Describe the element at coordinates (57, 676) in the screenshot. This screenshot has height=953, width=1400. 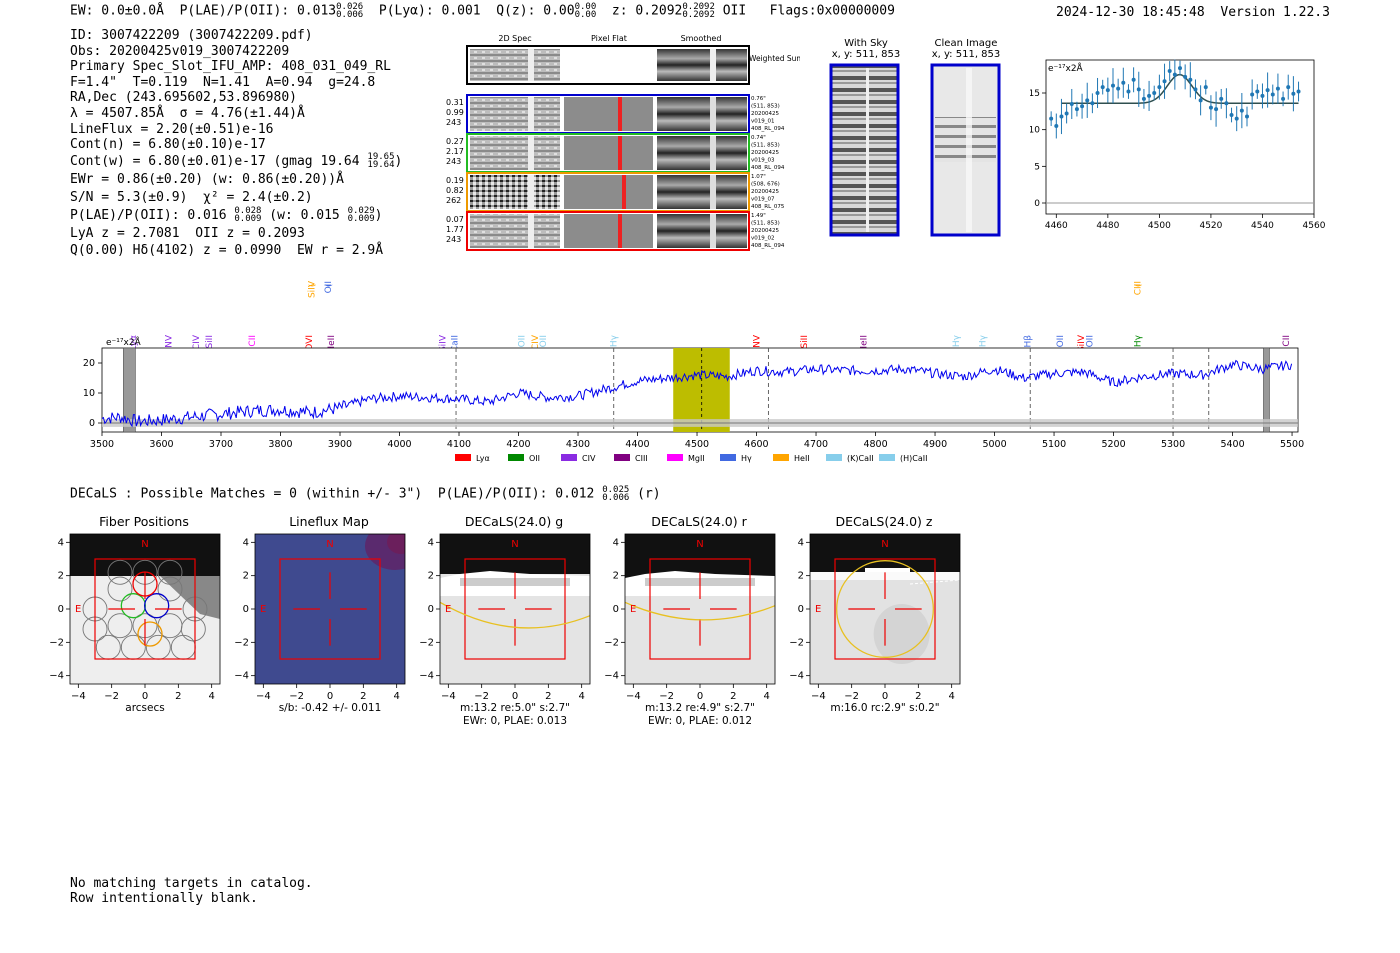
I see `stamp-y-tick-label: −4` at that location.